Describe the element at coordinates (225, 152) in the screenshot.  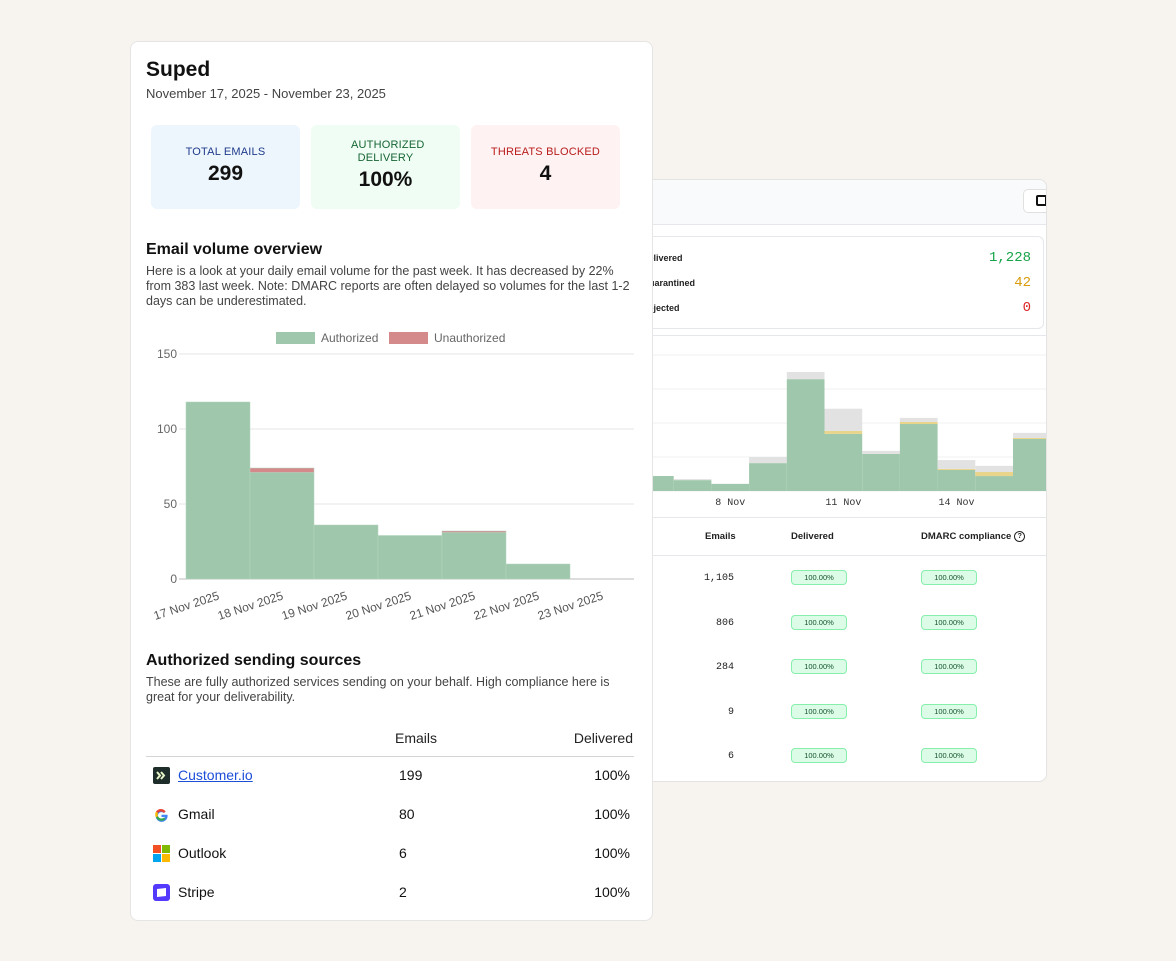
I see `stat-label: TOTAL EMAILS` at that location.